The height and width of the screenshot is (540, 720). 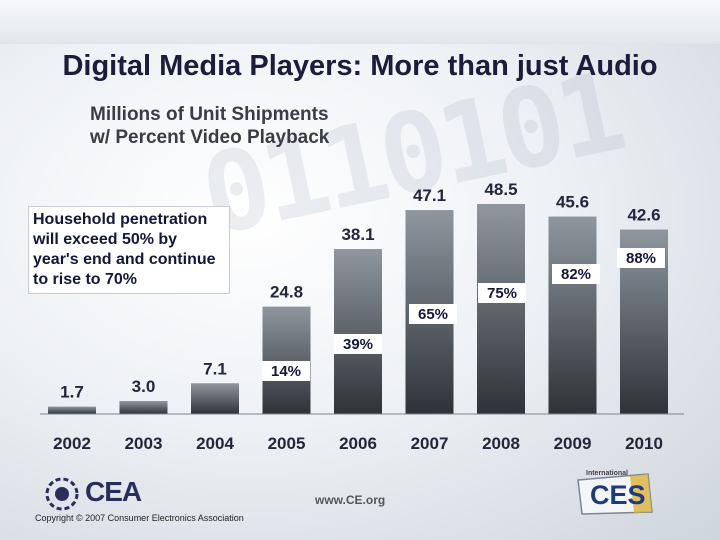 I want to click on percent-label-bg-2007, so click(x=433, y=314).